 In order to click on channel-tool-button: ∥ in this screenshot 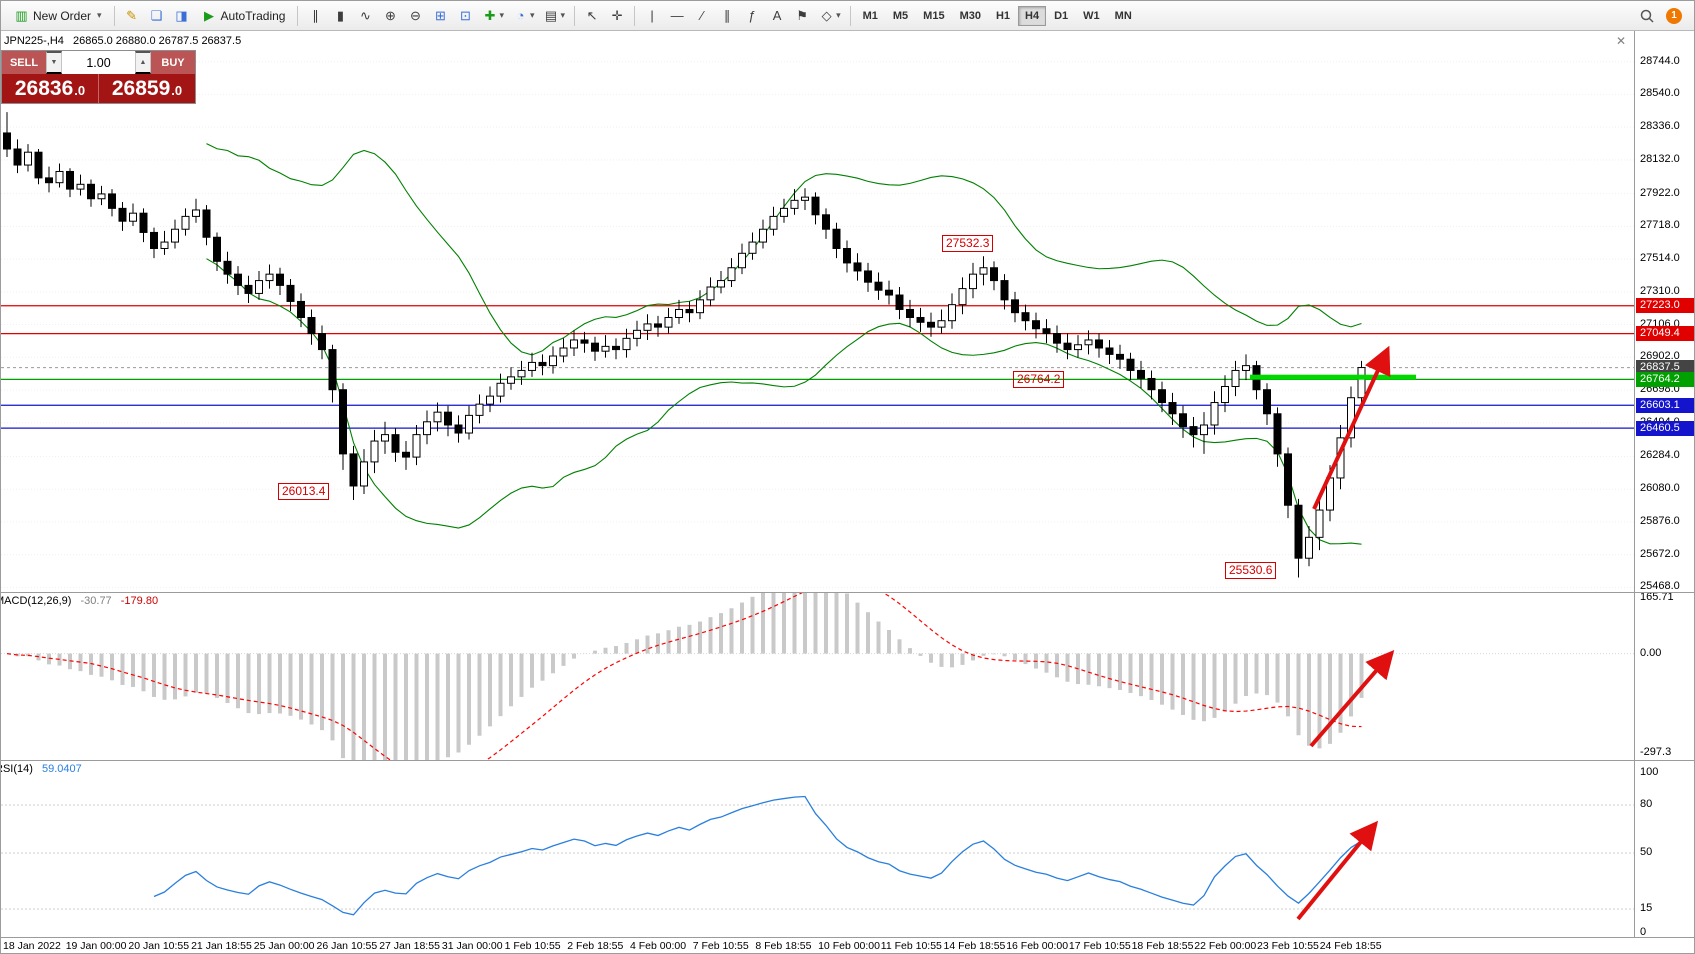, I will do `click(727, 16)`.